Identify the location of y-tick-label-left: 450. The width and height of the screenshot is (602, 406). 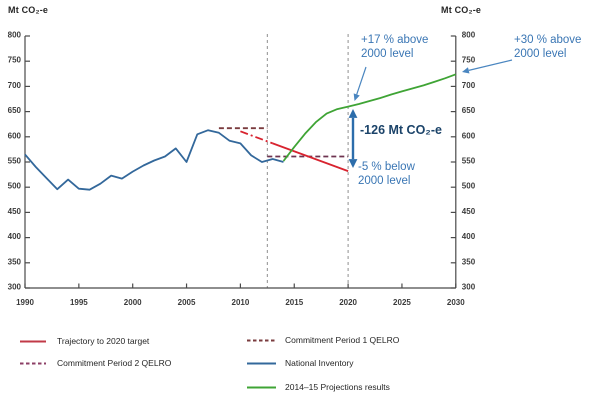
(15, 211).